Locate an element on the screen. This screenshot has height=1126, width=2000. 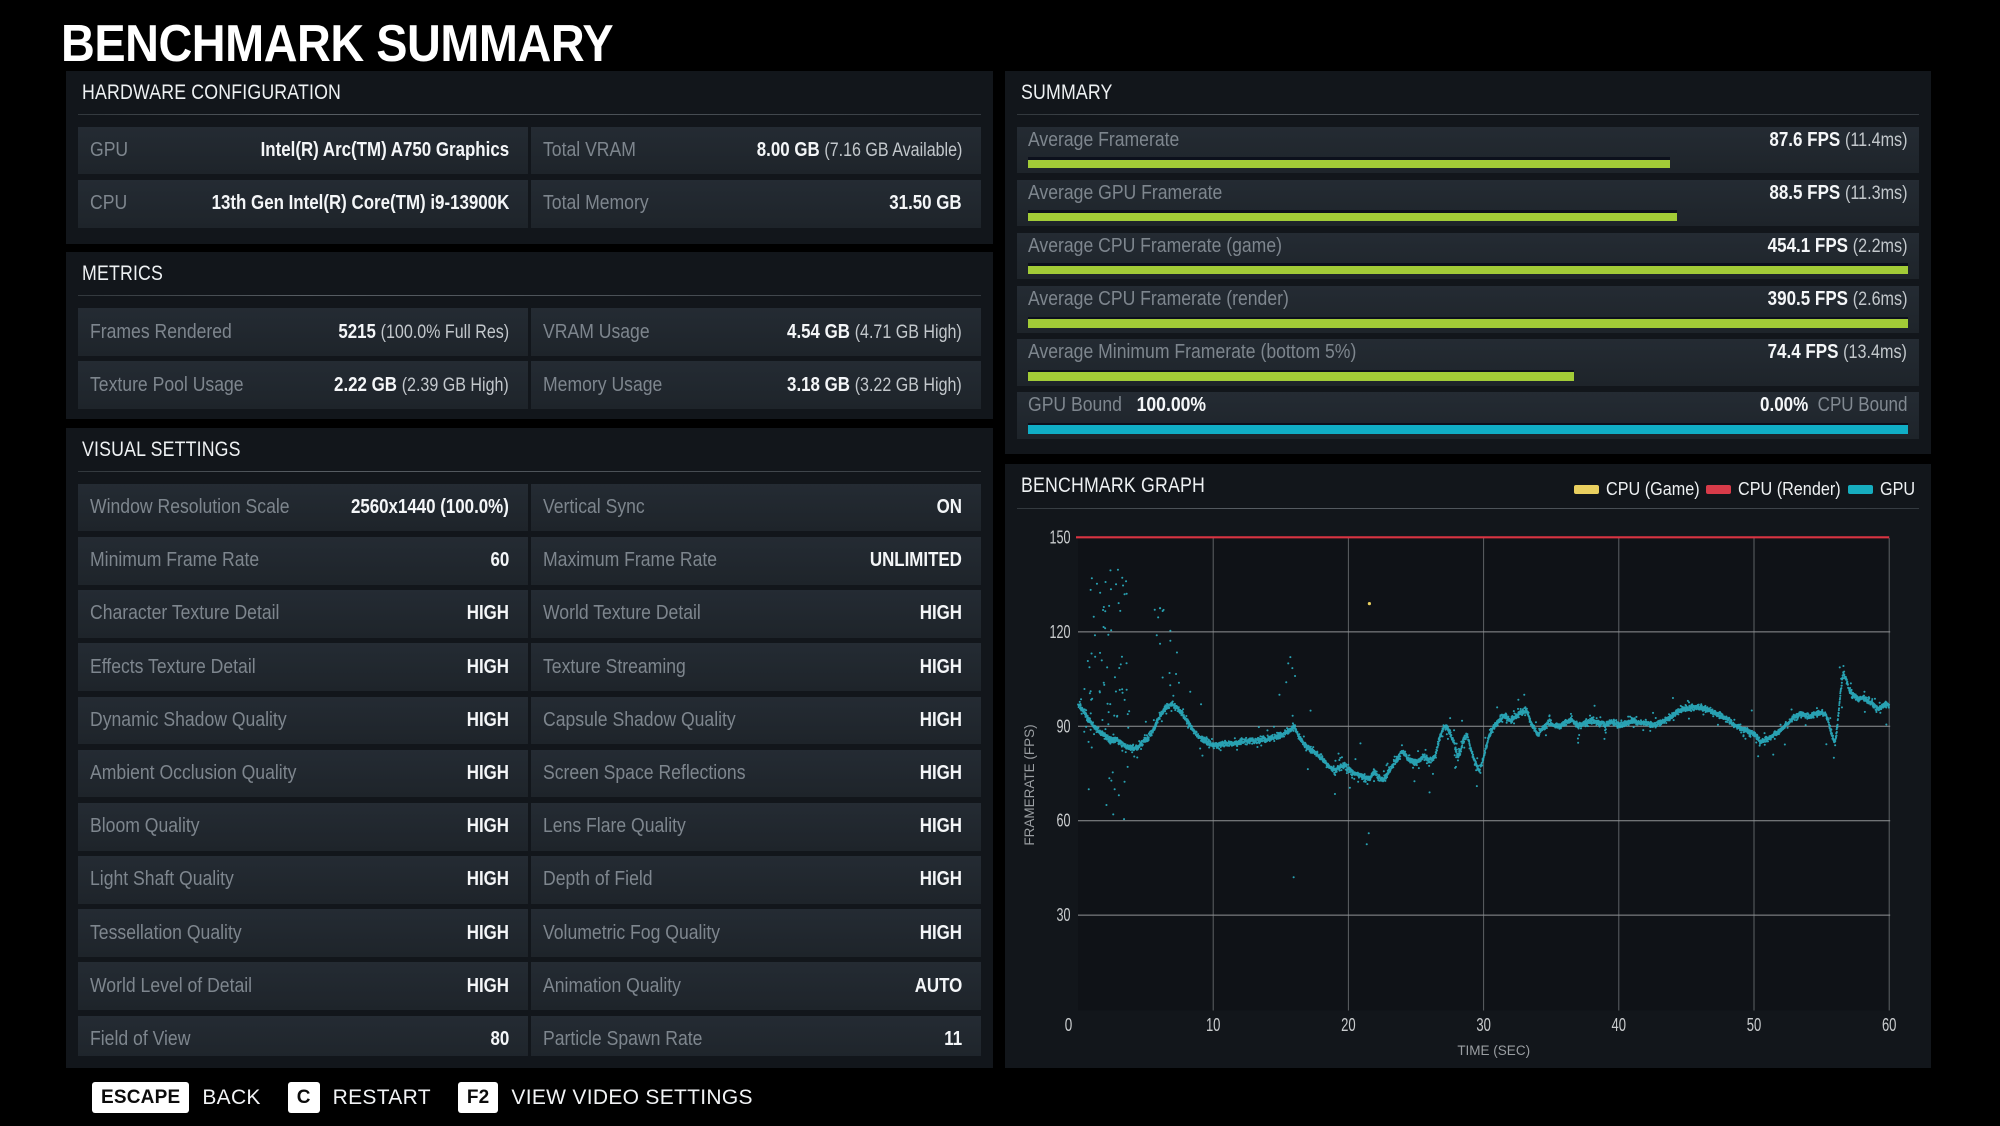
svg-text: FRAMERATE (FPS) is located at coordinates (1029, 784).